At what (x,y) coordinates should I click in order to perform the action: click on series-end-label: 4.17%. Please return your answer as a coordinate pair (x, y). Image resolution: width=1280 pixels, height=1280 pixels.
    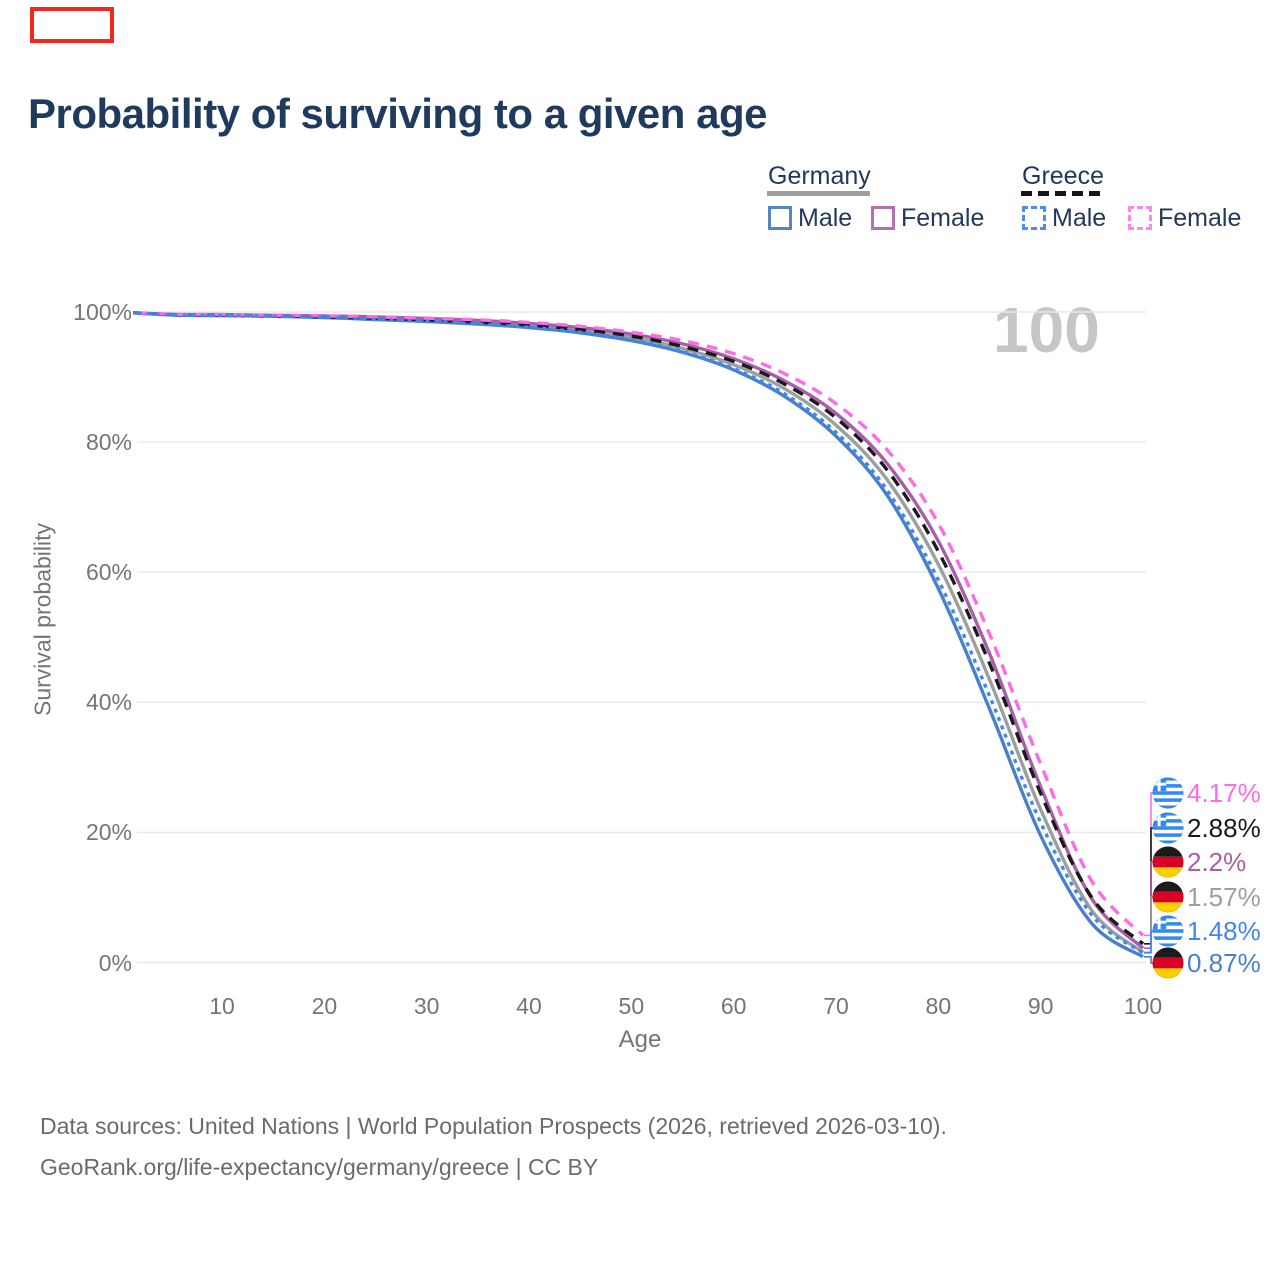
    Looking at the image, I should click on (1206, 793).